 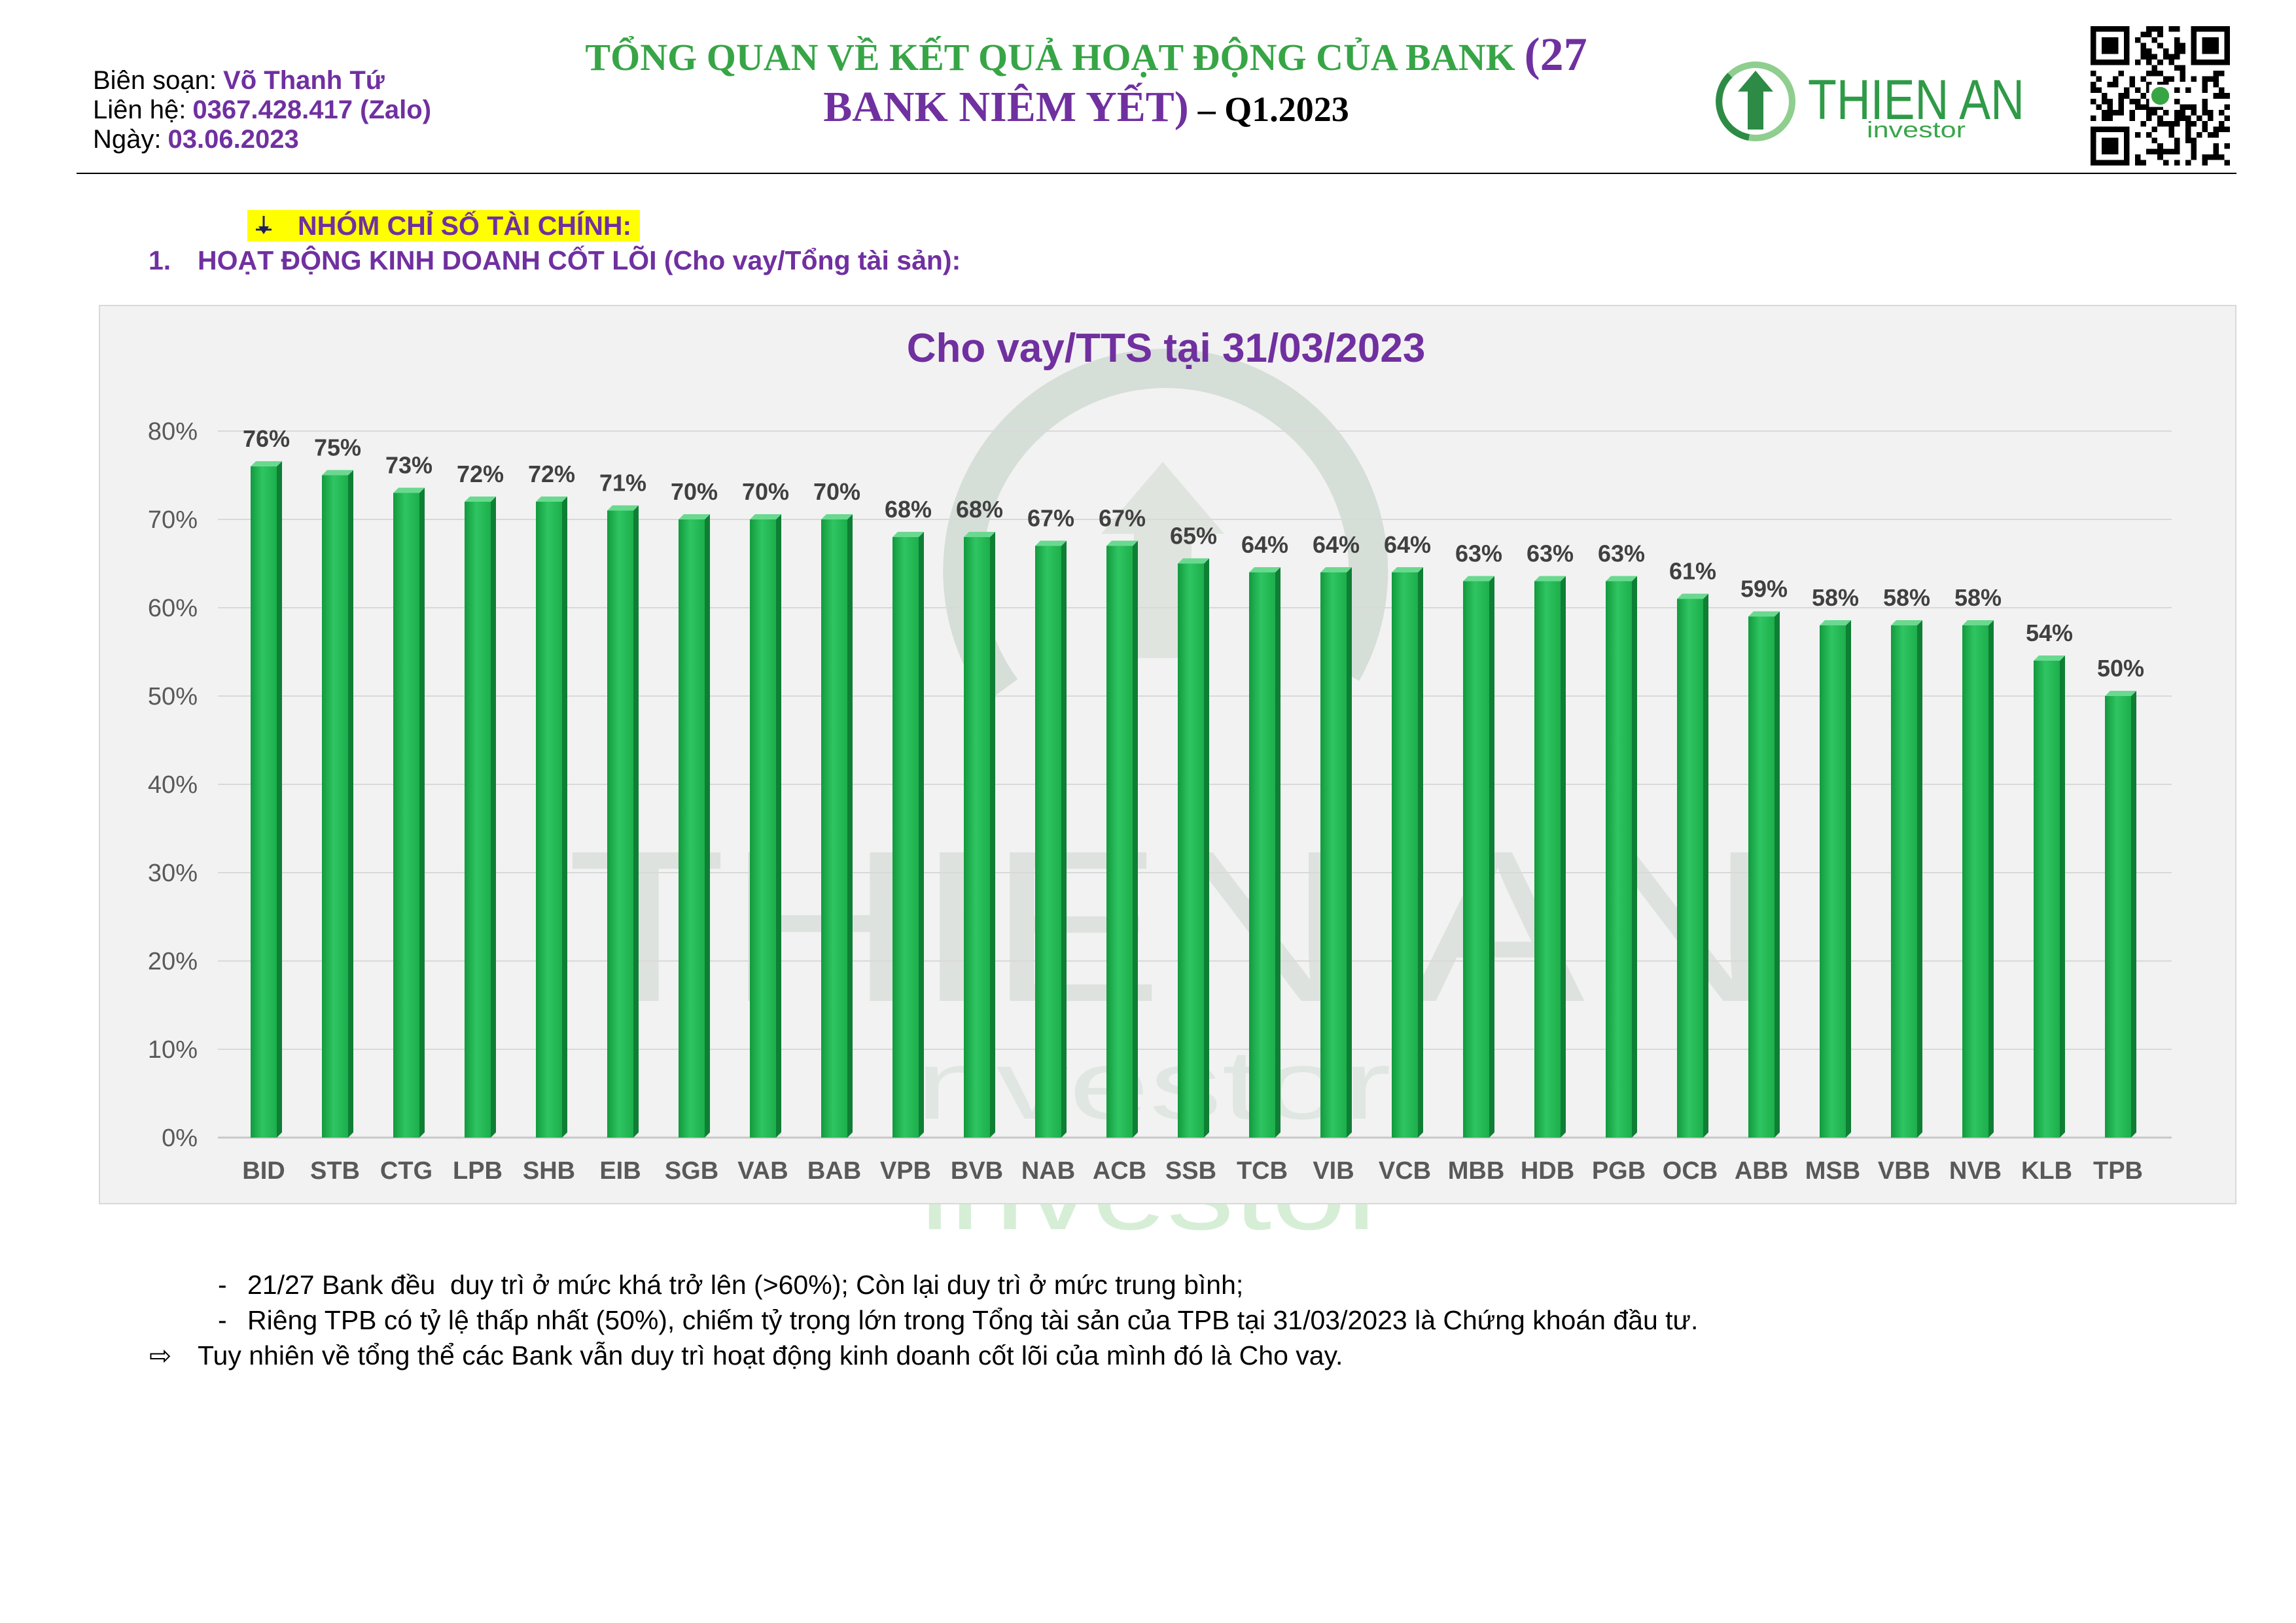 I want to click on x-tick-label: BAB, so click(x=834, y=1171).